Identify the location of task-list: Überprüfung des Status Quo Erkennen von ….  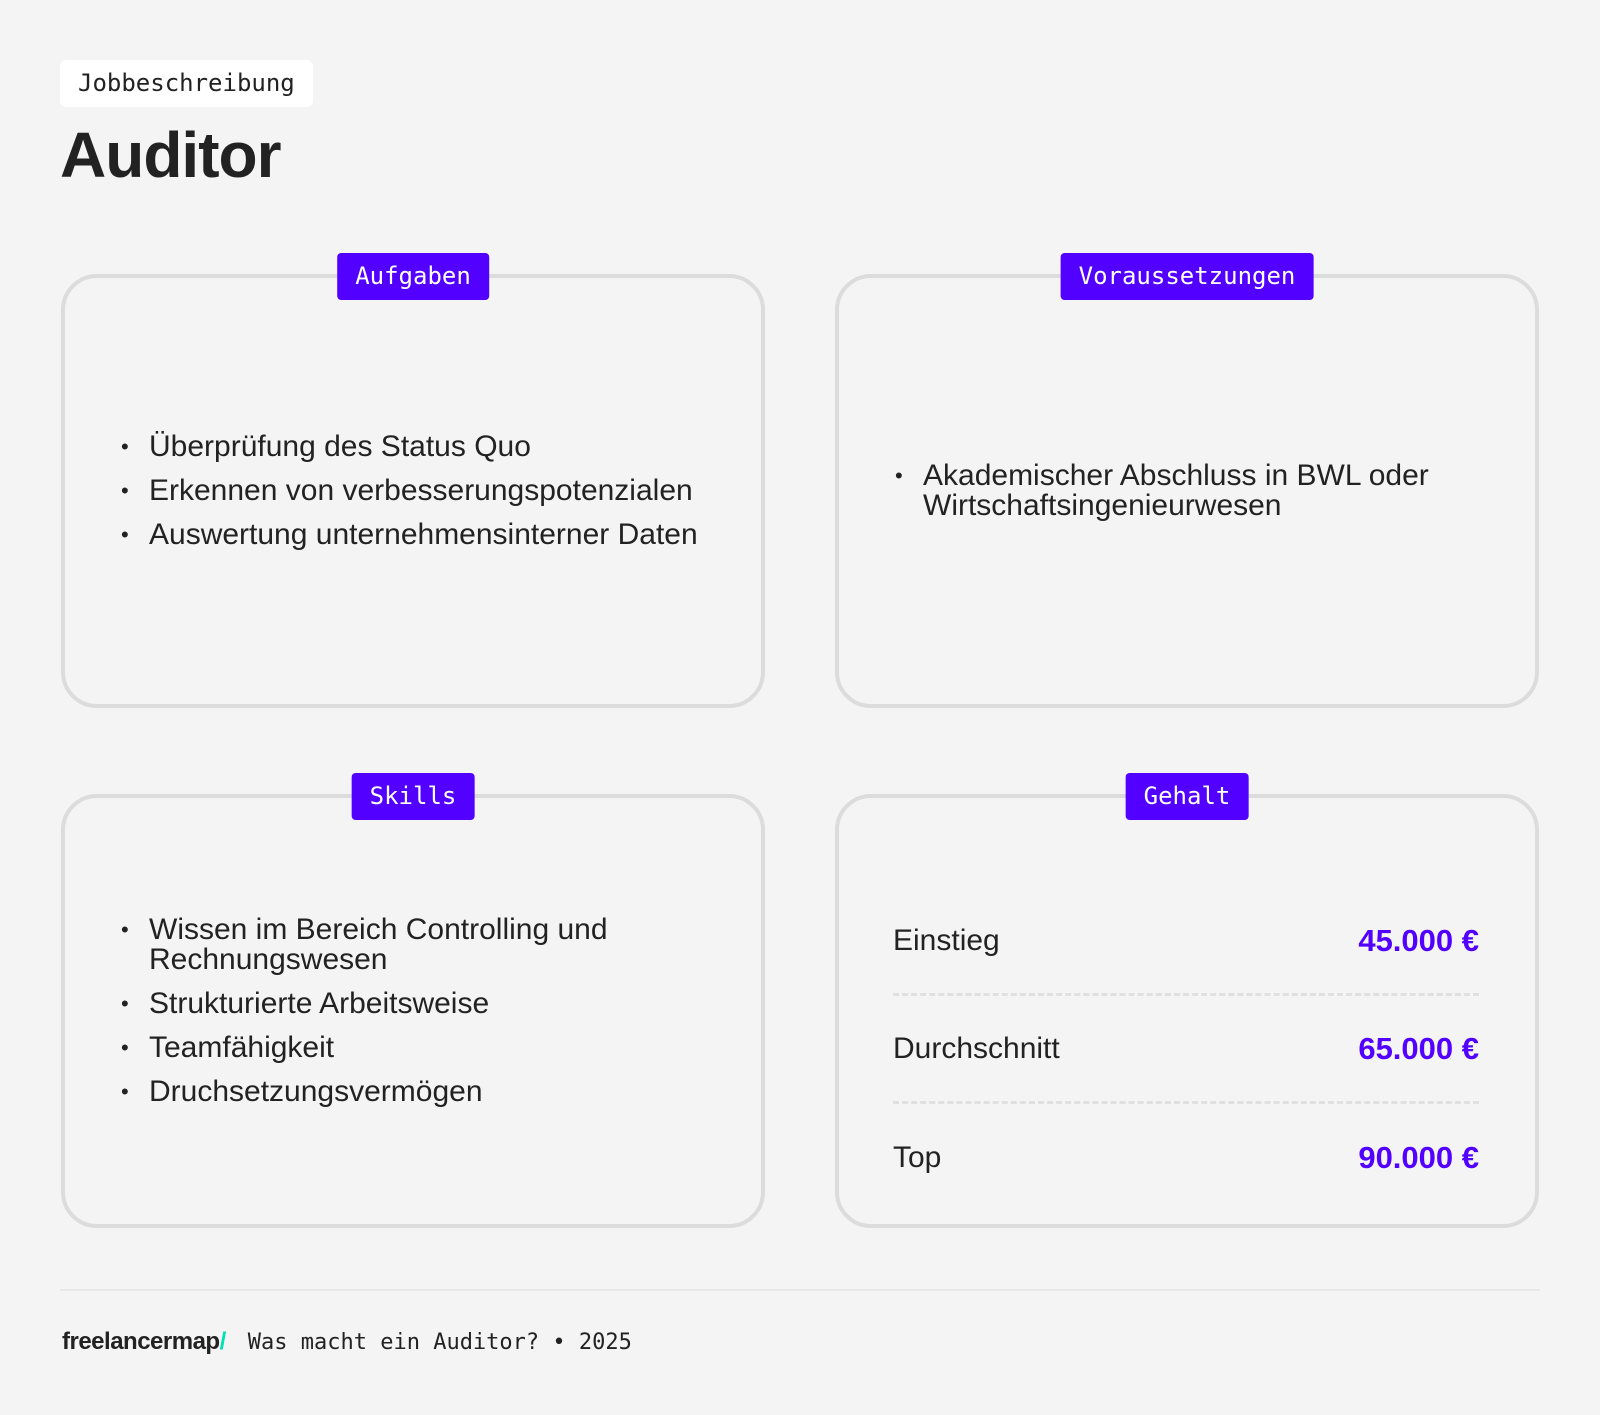
(411, 491).